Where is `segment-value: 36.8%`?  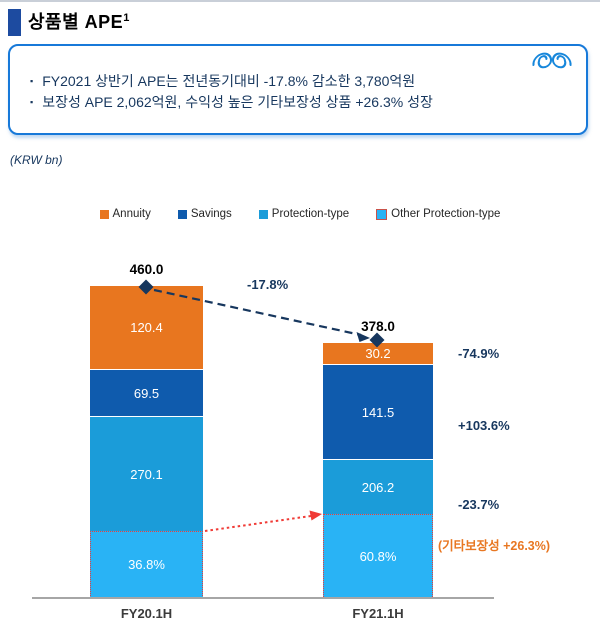
segment-value: 36.8% is located at coordinates (146, 564).